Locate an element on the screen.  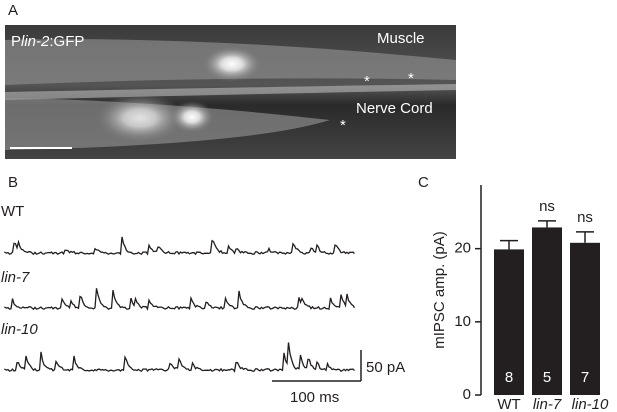
x-tick-label: WT is located at coordinates (508, 404).